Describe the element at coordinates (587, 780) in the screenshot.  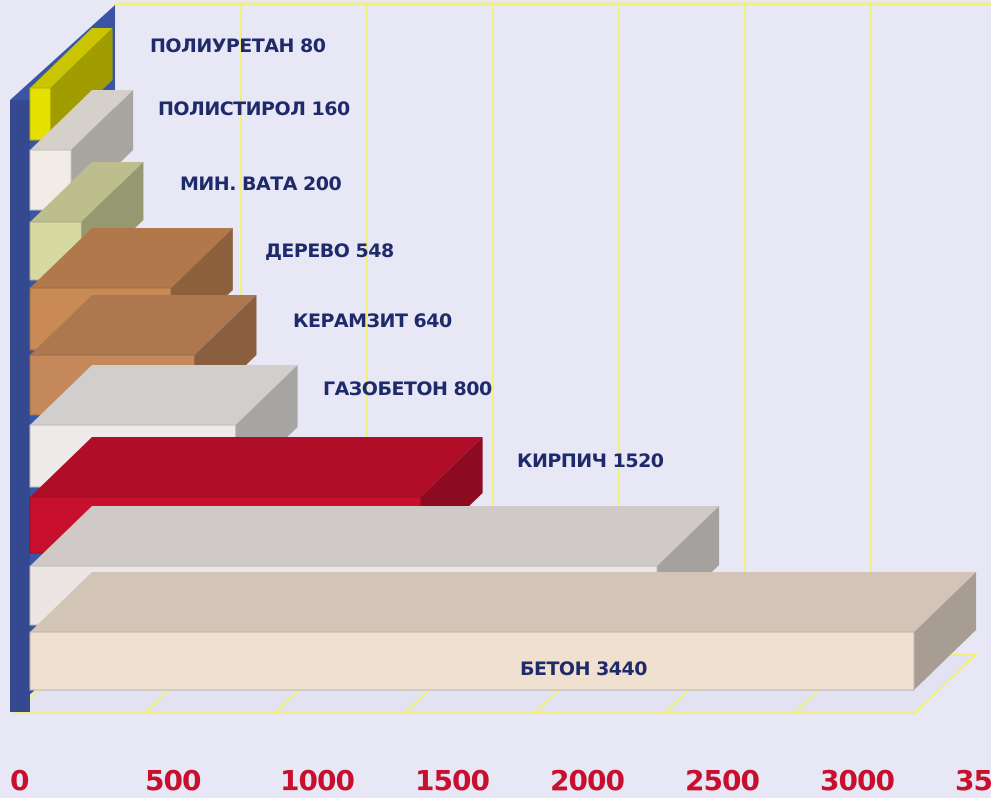
I see `x-tick-label: 2000` at that location.